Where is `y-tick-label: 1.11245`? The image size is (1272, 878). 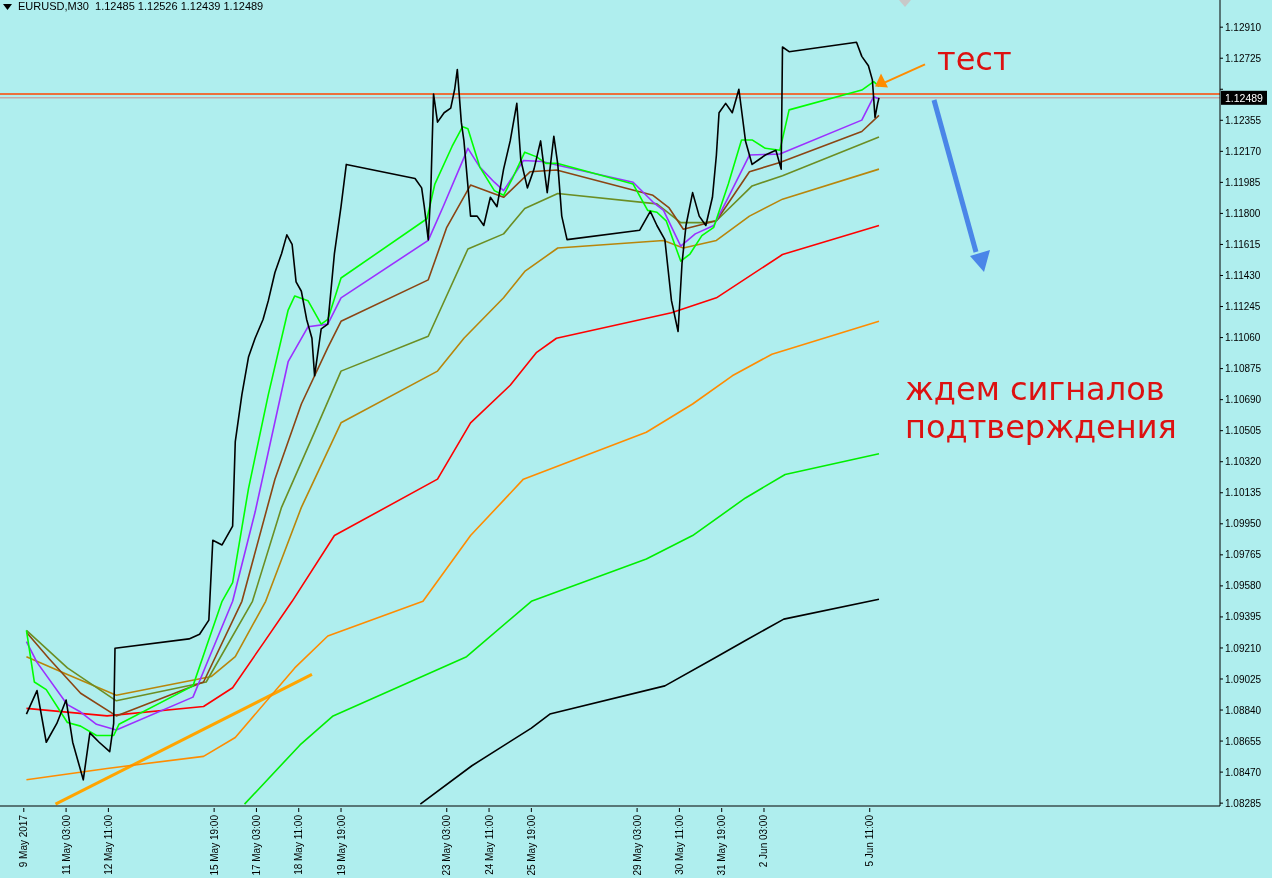 y-tick-label: 1.11245 is located at coordinates (1243, 307).